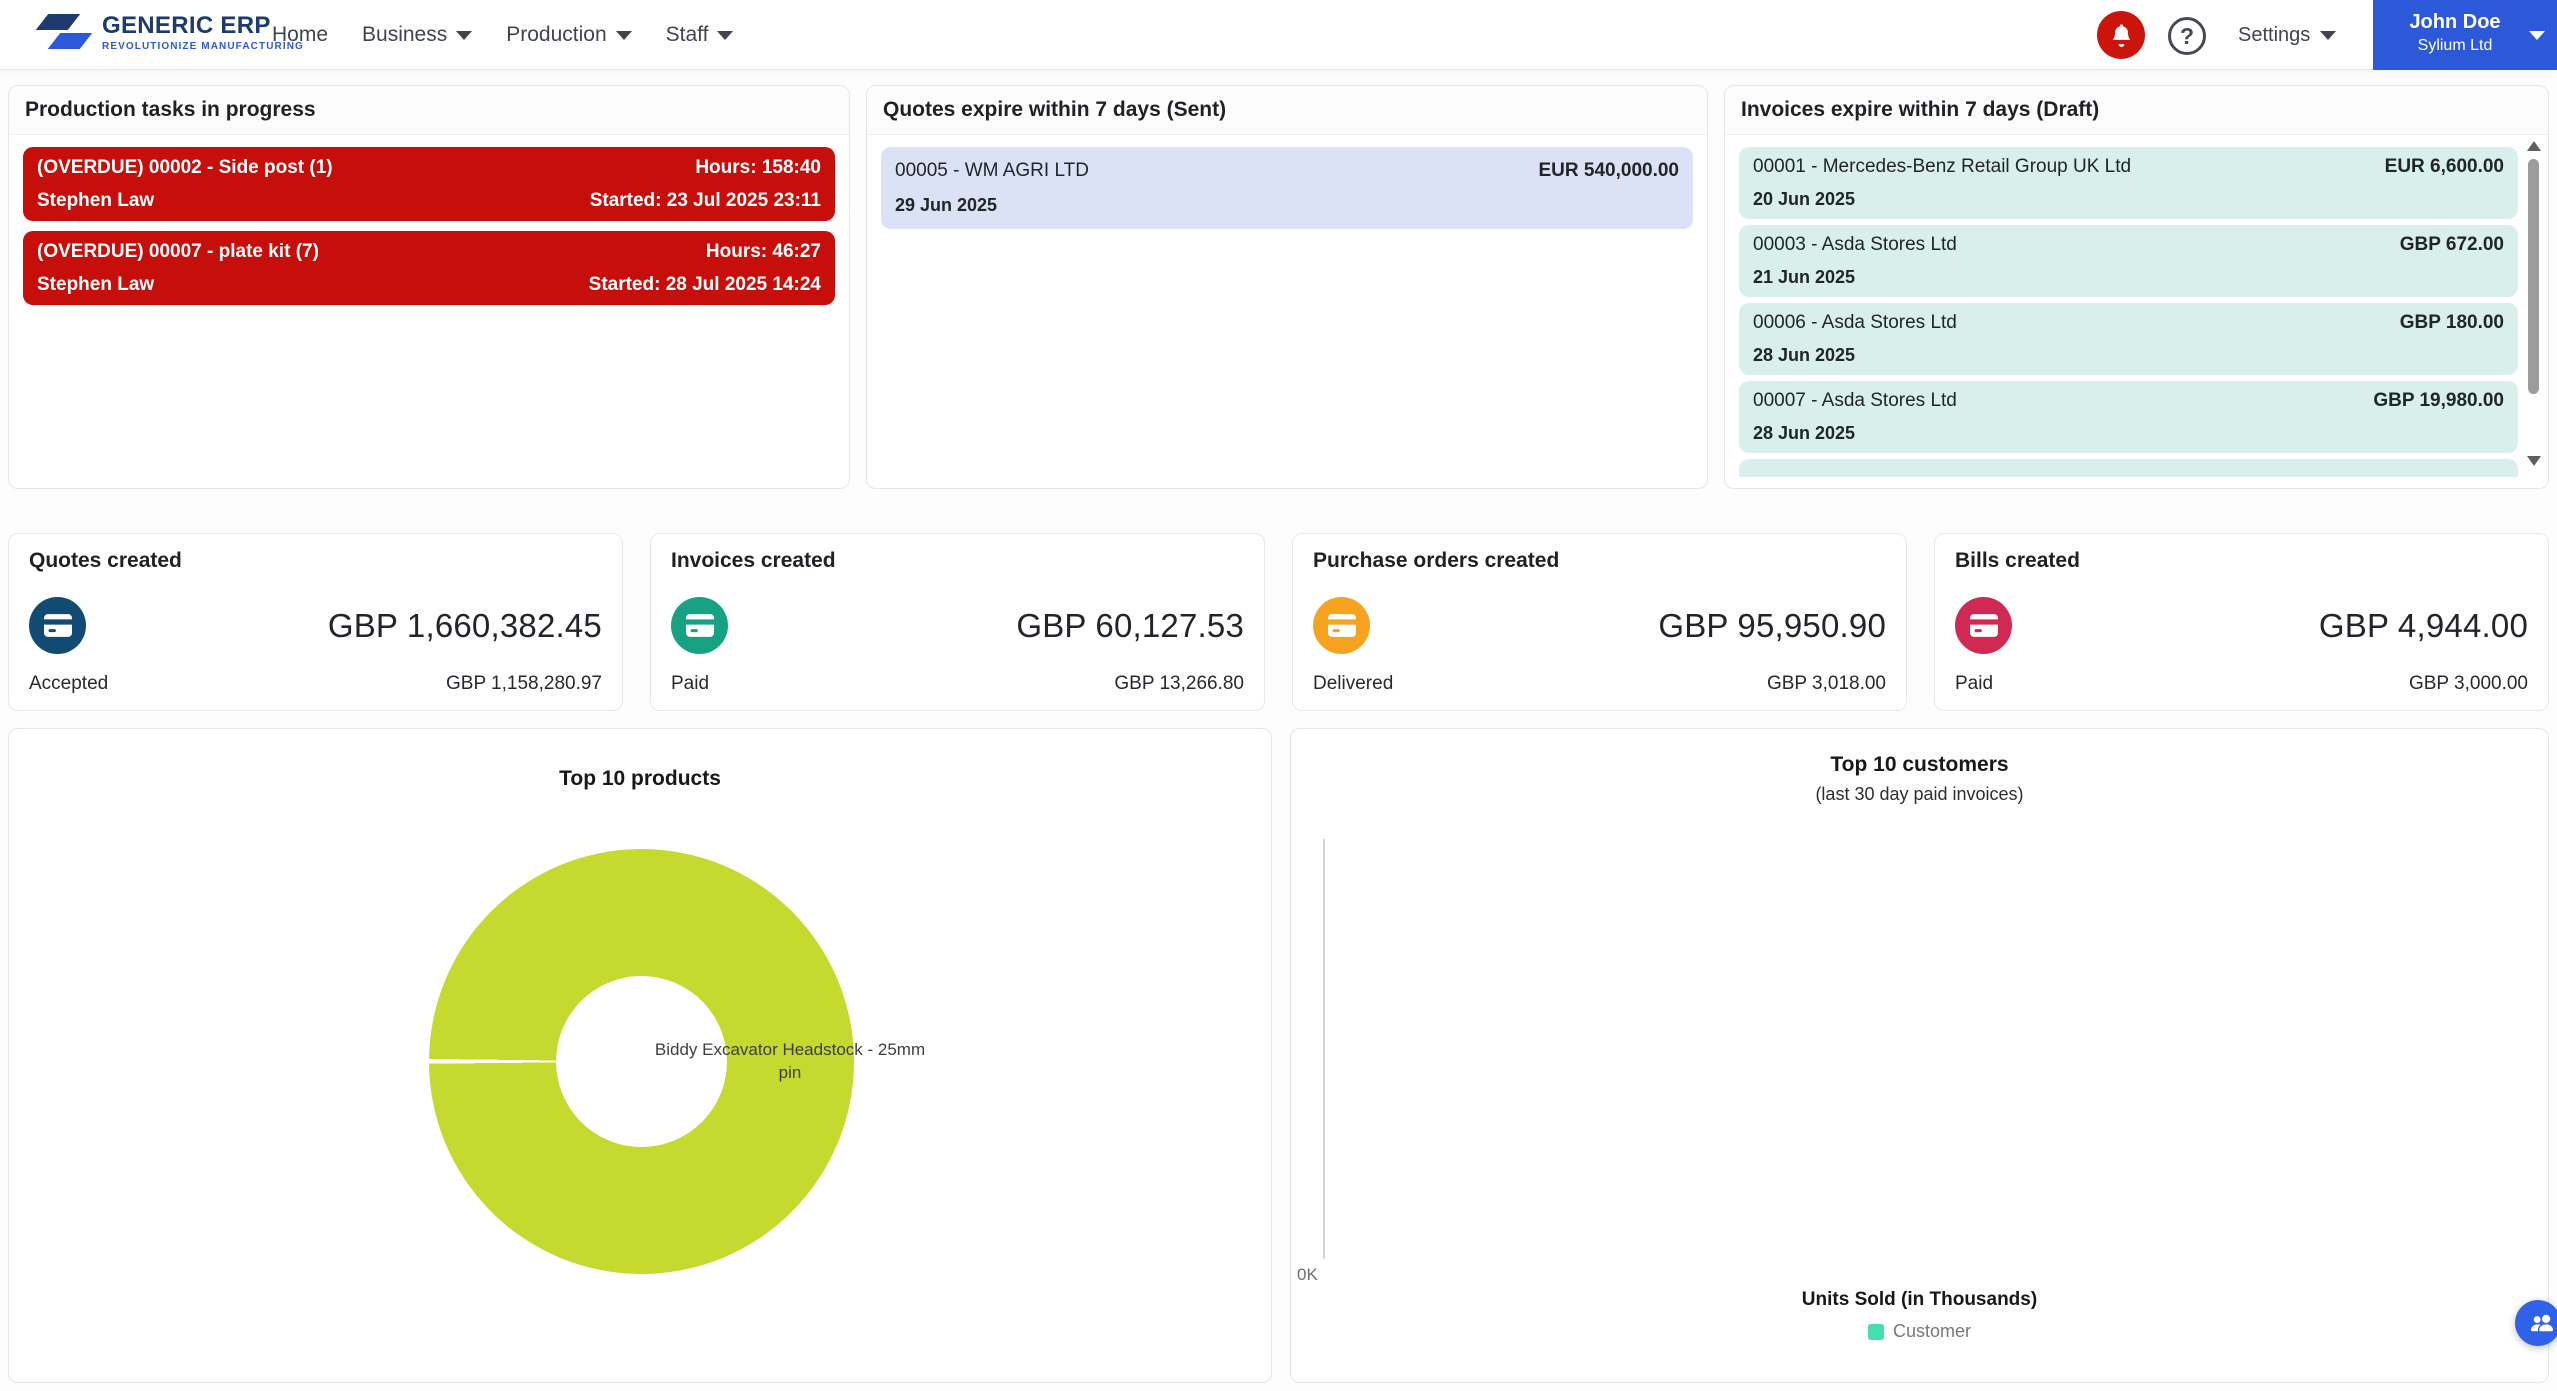 Image resolution: width=2557 pixels, height=1391 pixels. I want to click on stat-status-value: GBP 13,266.80, so click(1179, 683).